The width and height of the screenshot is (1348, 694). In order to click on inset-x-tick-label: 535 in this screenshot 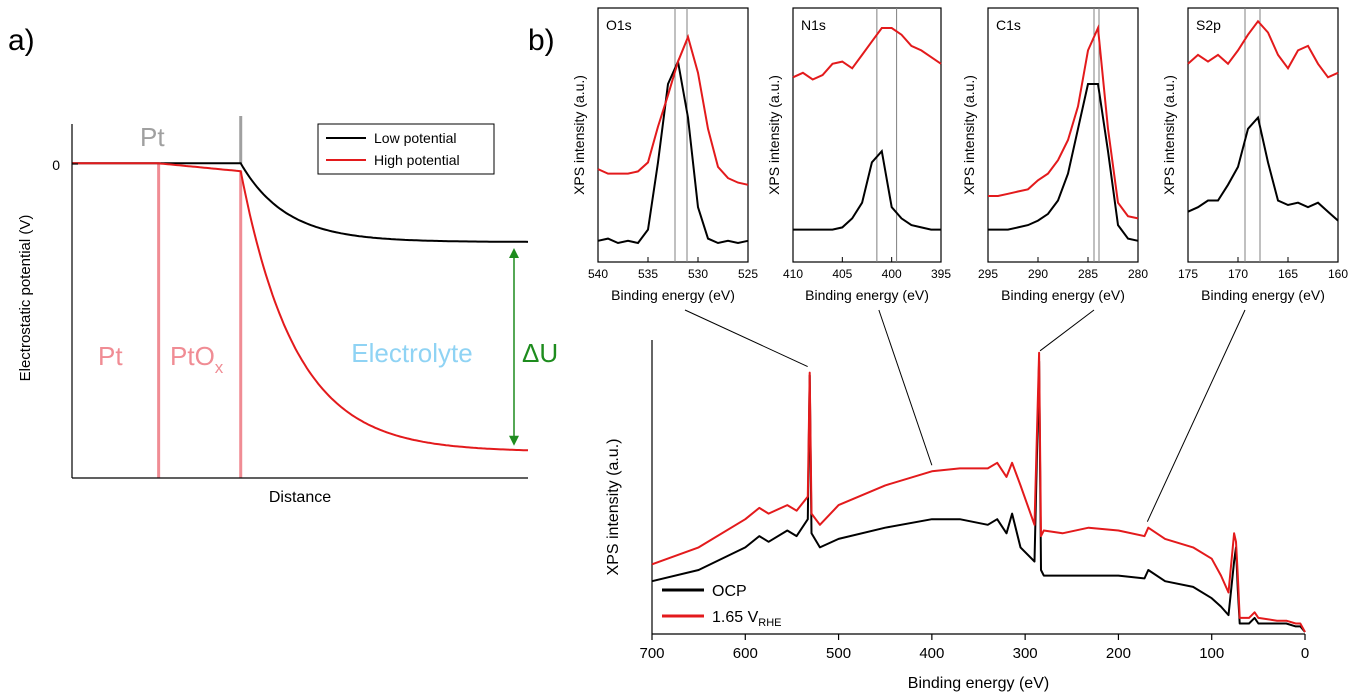, I will do `click(648, 274)`.